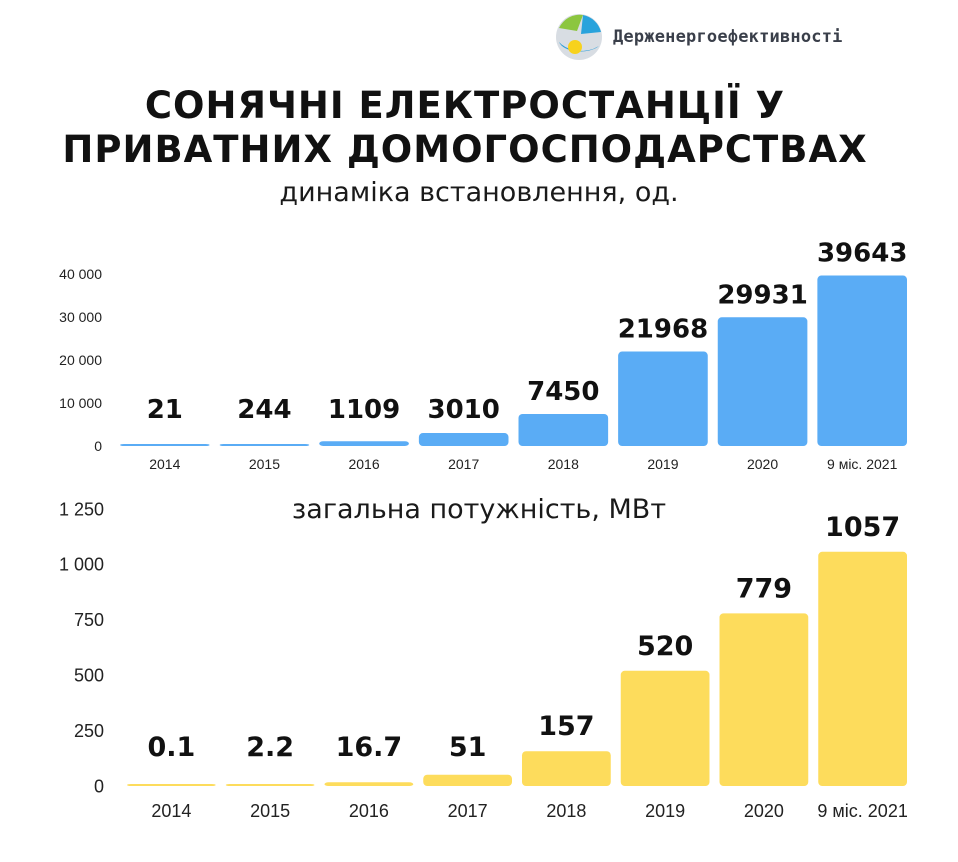  Describe the element at coordinates (665, 646) in the screenshot. I see `chart1-value-label: 520` at that location.